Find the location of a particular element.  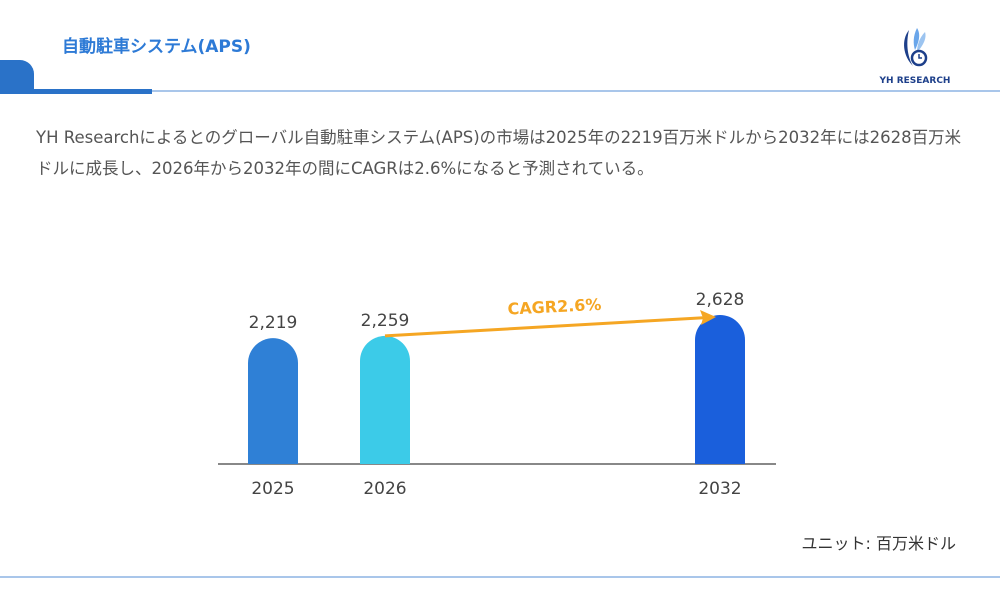

cagr-label: CAGR2.6% is located at coordinates (554, 307).